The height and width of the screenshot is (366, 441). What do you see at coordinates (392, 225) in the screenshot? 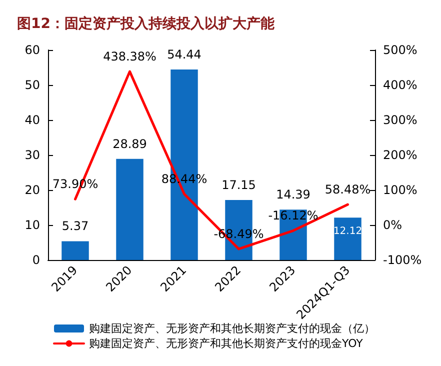
I see `y2-tick-label: 0%` at bounding box center [392, 225].